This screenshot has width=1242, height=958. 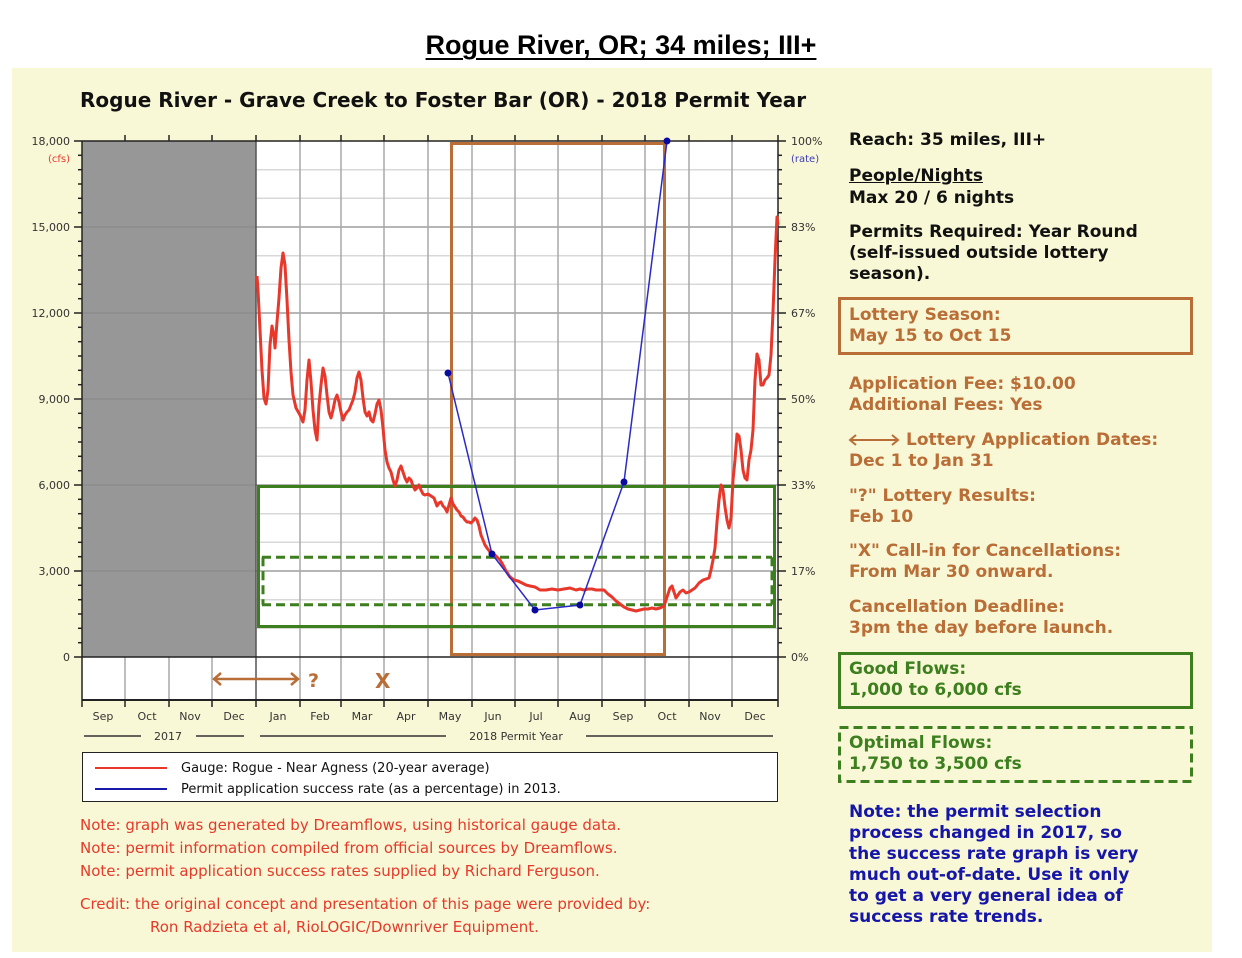 What do you see at coordinates (985, 833) in the screenshot?
I see `process-note-line: process changed in 2017, so` at bounding box center [985, 833].